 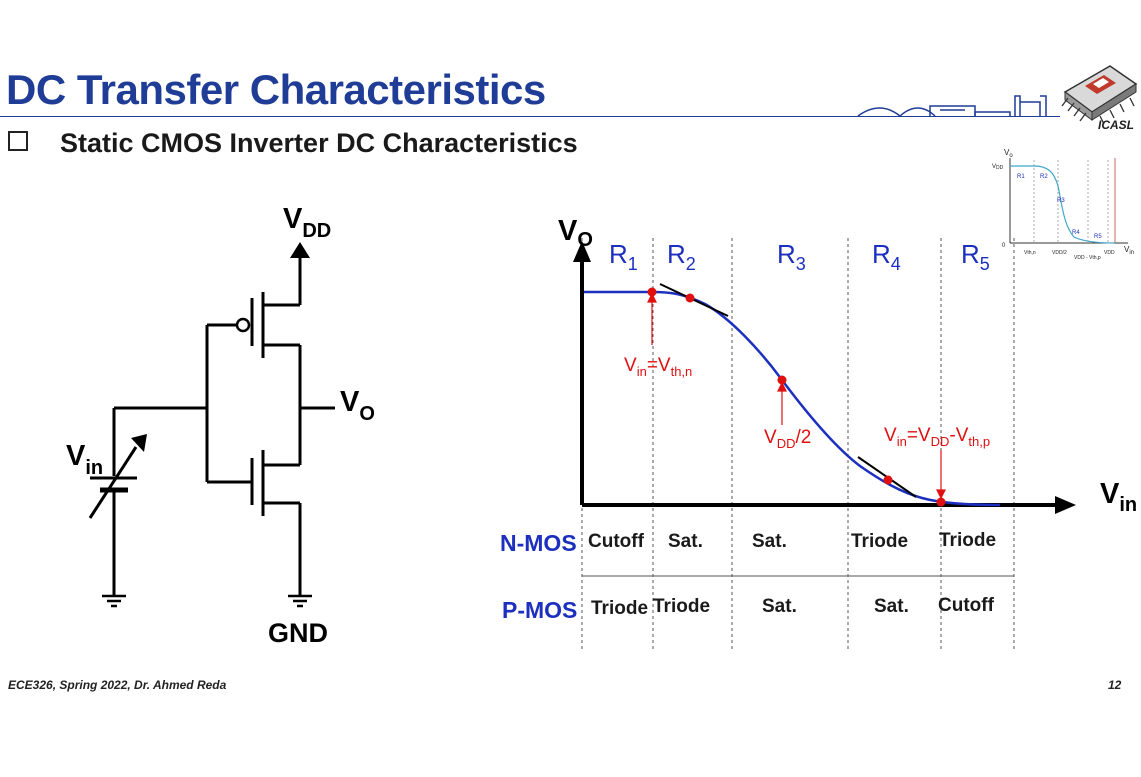 I want to click on annotation-vth-p: Vin=VDD-Vth,p, so click(x=937, y=437).